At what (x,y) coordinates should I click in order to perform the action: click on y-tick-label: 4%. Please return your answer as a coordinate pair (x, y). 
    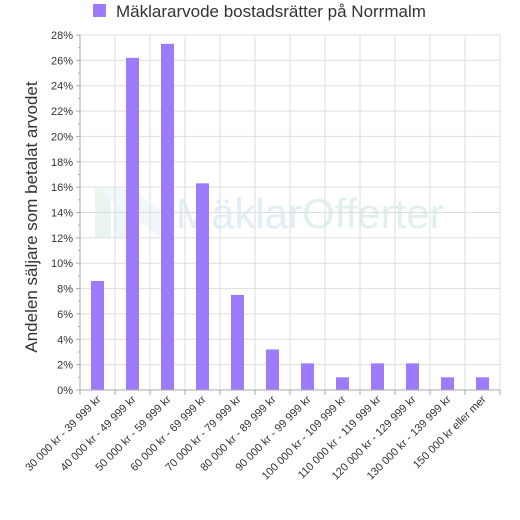
    Looking at the image, I should click on (65, 340).